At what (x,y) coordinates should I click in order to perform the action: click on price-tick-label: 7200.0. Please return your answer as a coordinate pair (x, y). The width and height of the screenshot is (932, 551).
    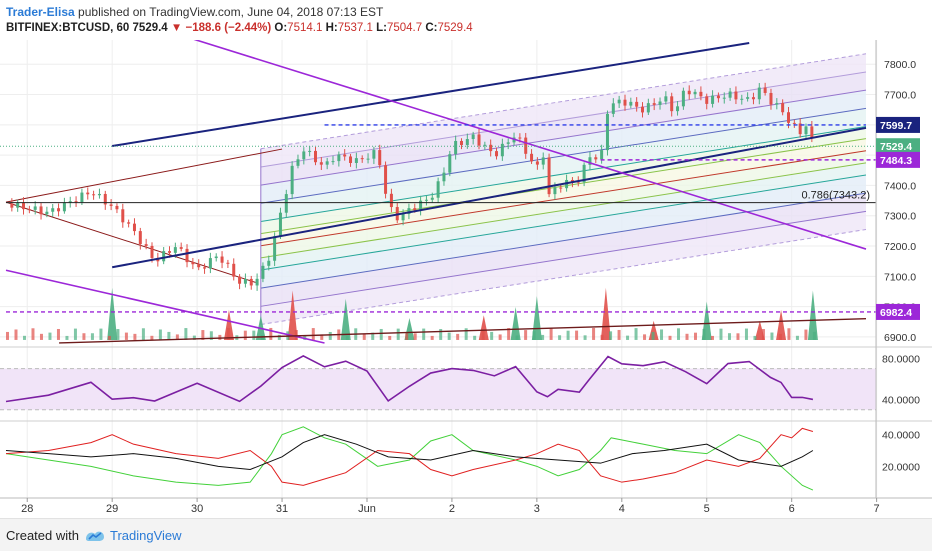
    Looking at the image, I should click on (900, 247).